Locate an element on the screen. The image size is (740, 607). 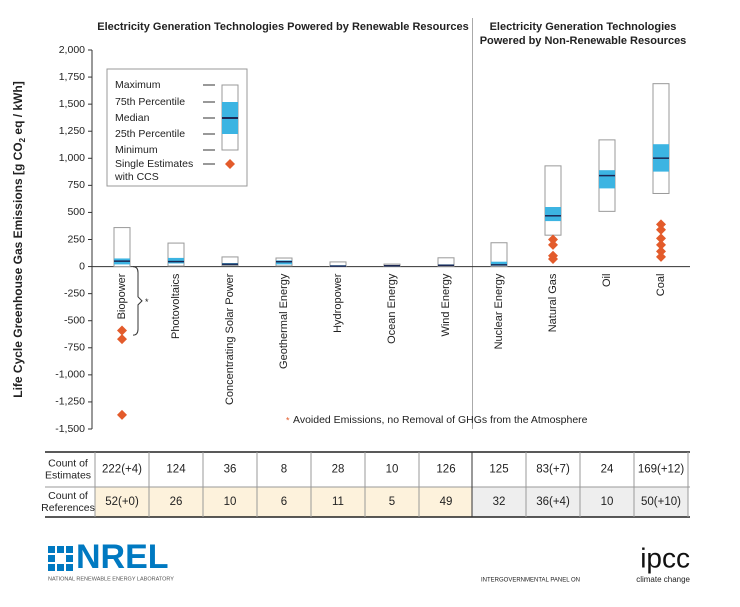
y-tick-label: 2,000 is located at coordinates (72, 50).